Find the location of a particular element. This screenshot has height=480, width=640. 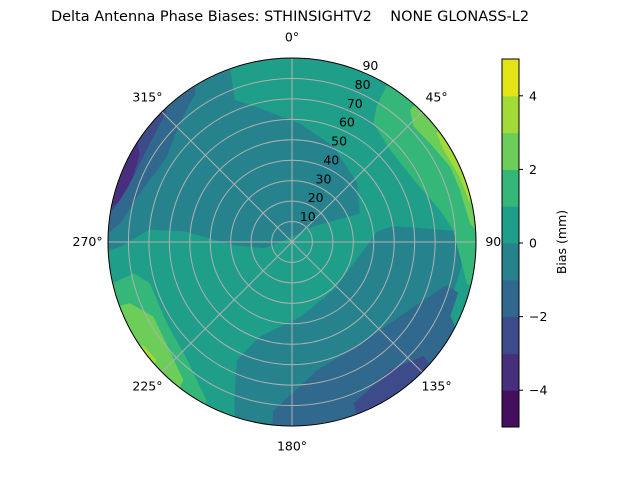

r-tick-label: 10 is located at coordinates (308, 216).